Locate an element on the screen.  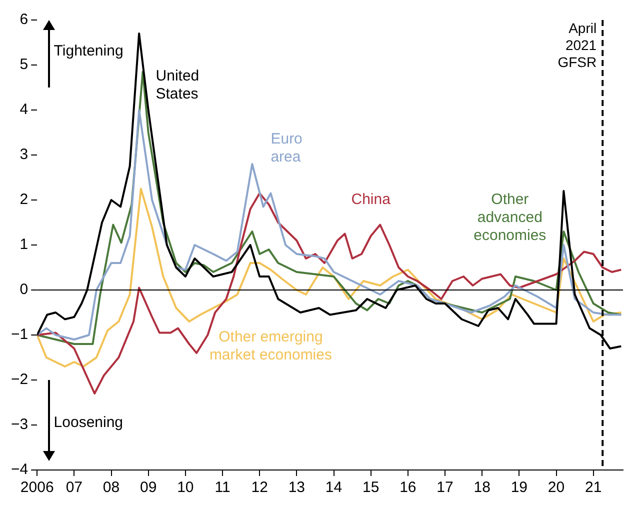
y-tick-label: 0 is located at coordinates (24, 289).